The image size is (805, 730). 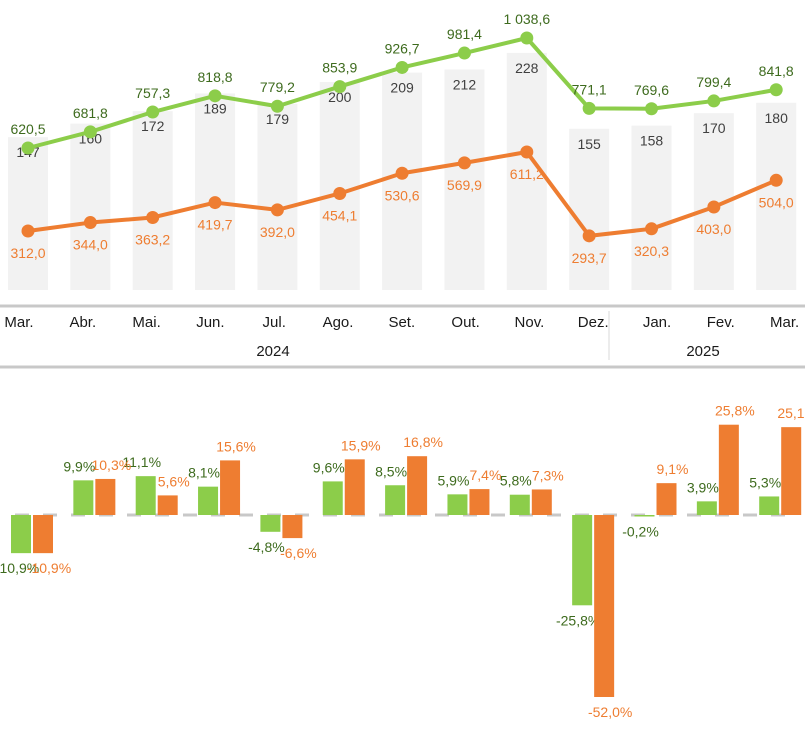 What do you see at coordinates (652, 141) in the screenshot?
I see `volume-bar-label: 158` at bounding box center [652, 141].